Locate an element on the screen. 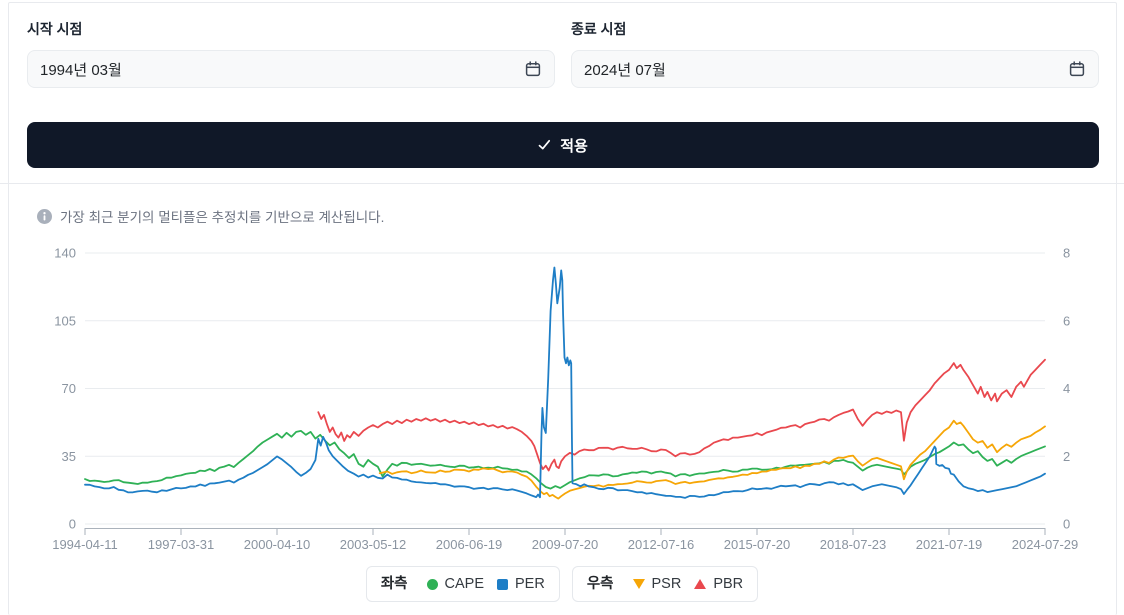  legend-item-label: PBR is located at coordinates (728, 584).